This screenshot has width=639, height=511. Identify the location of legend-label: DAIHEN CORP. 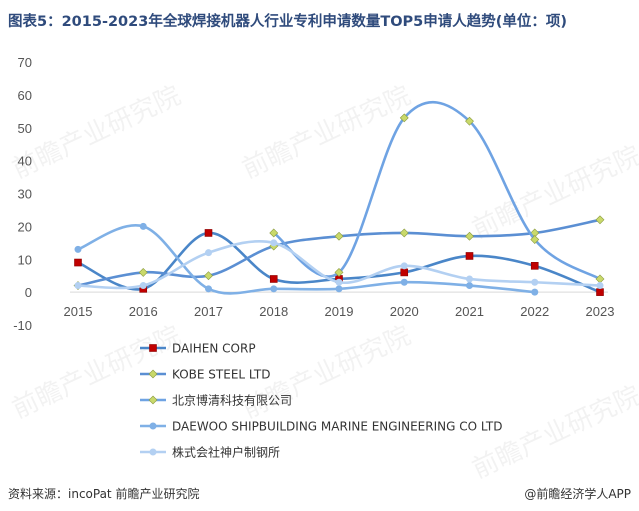
(214, 349).